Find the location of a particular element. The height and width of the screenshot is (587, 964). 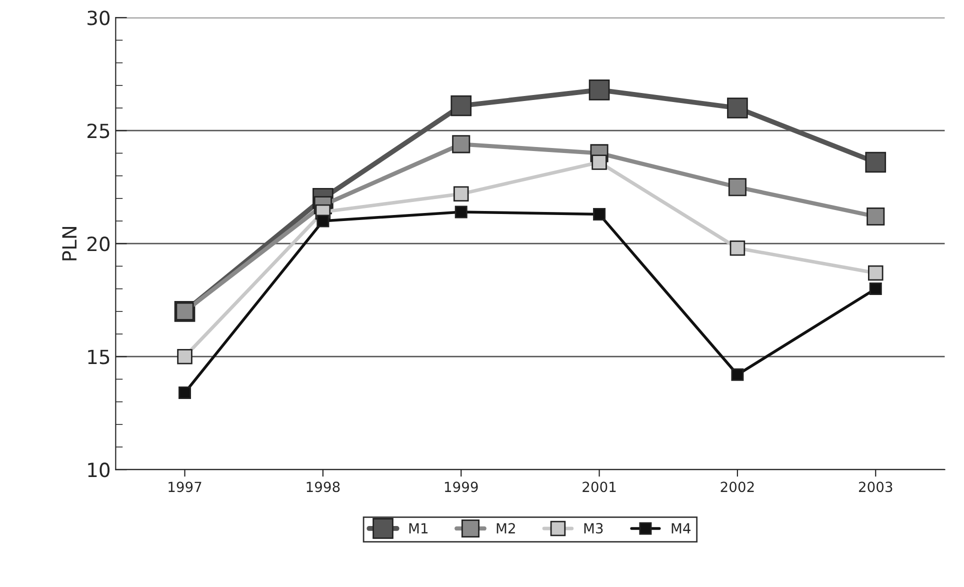

x-tick-label: 1997 is located at coordinates (185, 487).